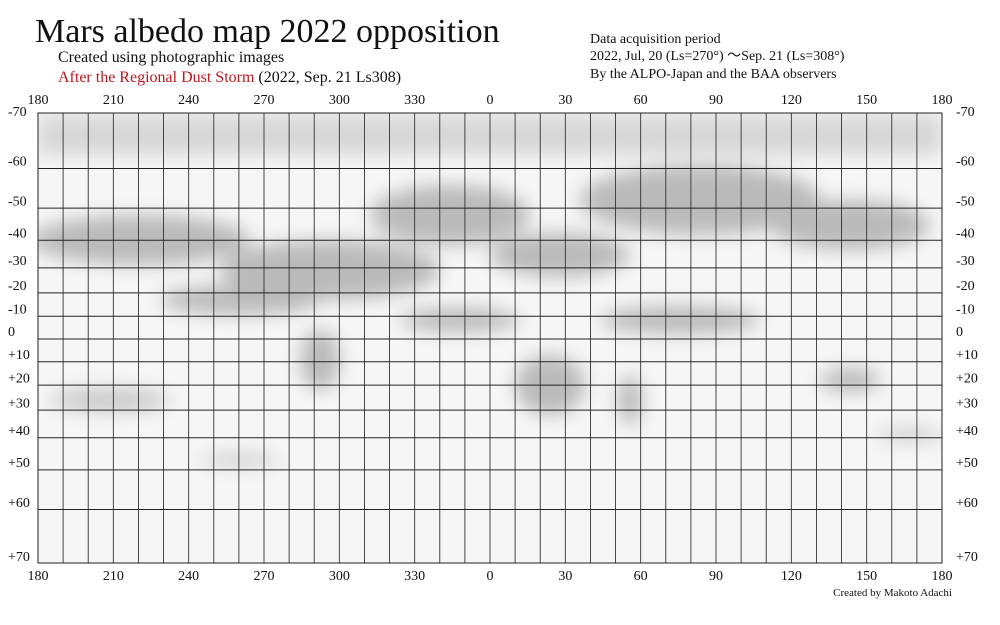  What do you see at coordinates (267, 31) in the screenshot?
I see `title: Mars albedo map 2022 opposition` at bounding box center [267, 31].